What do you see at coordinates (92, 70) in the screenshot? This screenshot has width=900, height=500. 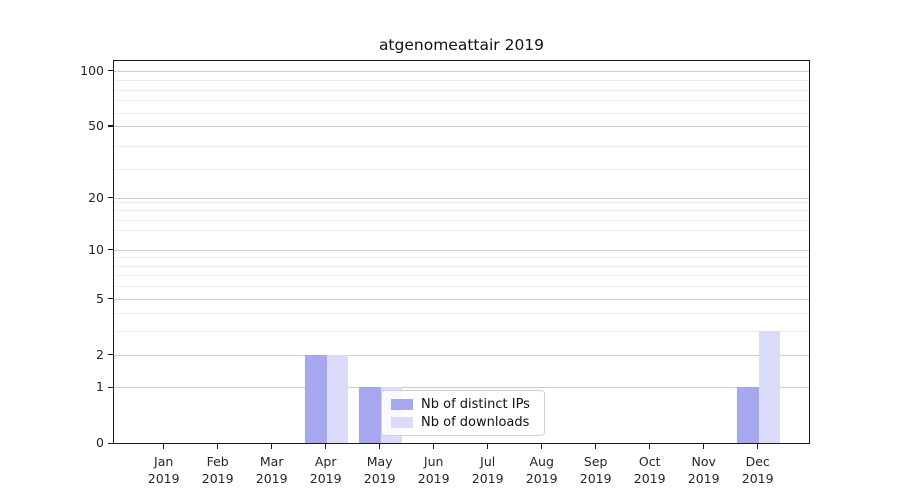 I see `y-tick-label: 100` at bounding box center [92, 70].